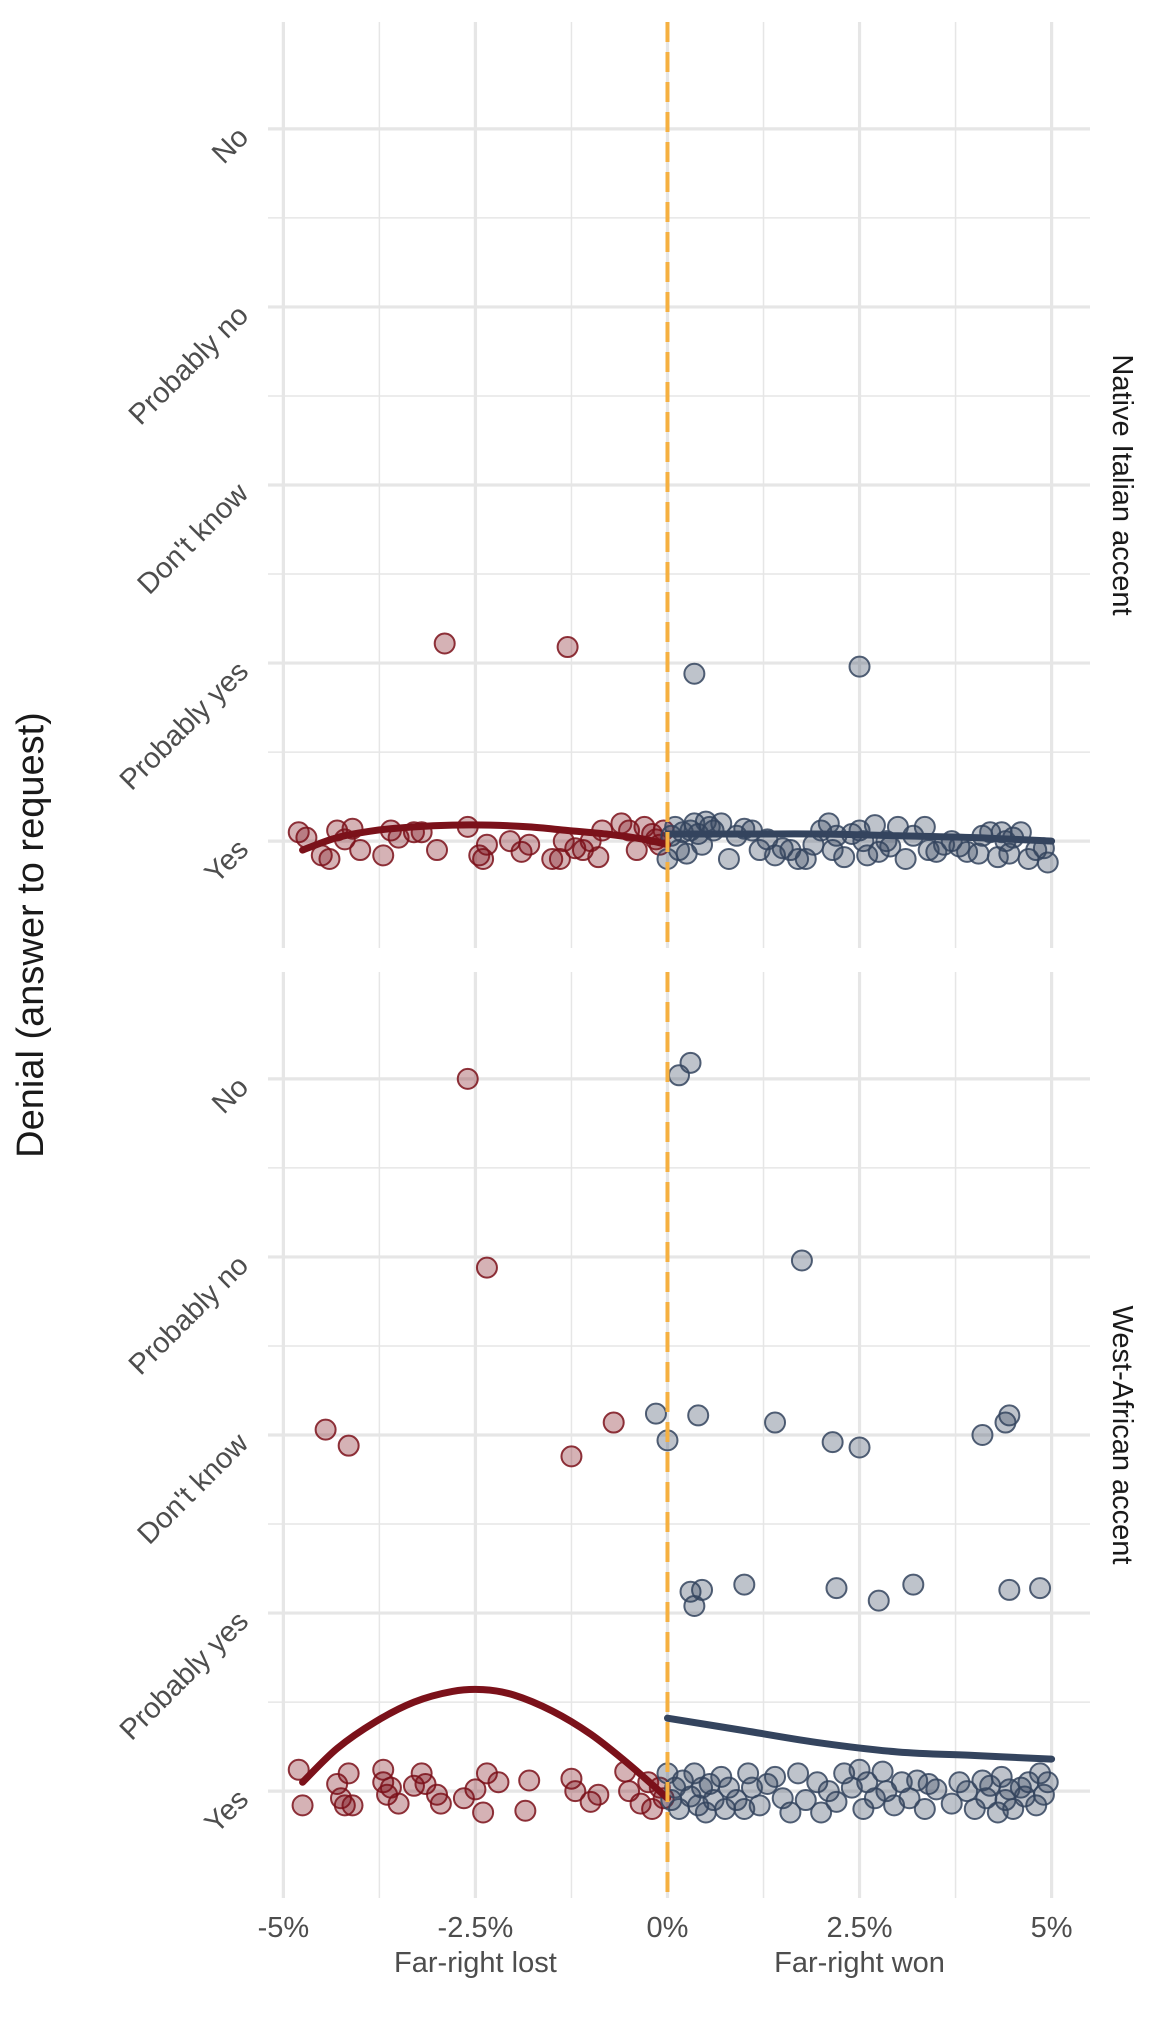 This screenshot has height=2021, width=1152. What do you see at coordinates (859, 1963) in the screenshot?
I see `x-group-label: Far-right won` at bounding box center [859, 1963].